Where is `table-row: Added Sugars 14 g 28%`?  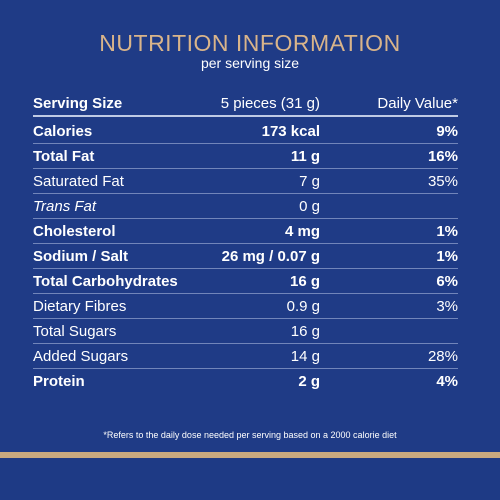 table-row: Added Sugars 14 g 28% is located at coordinates (245, 356).